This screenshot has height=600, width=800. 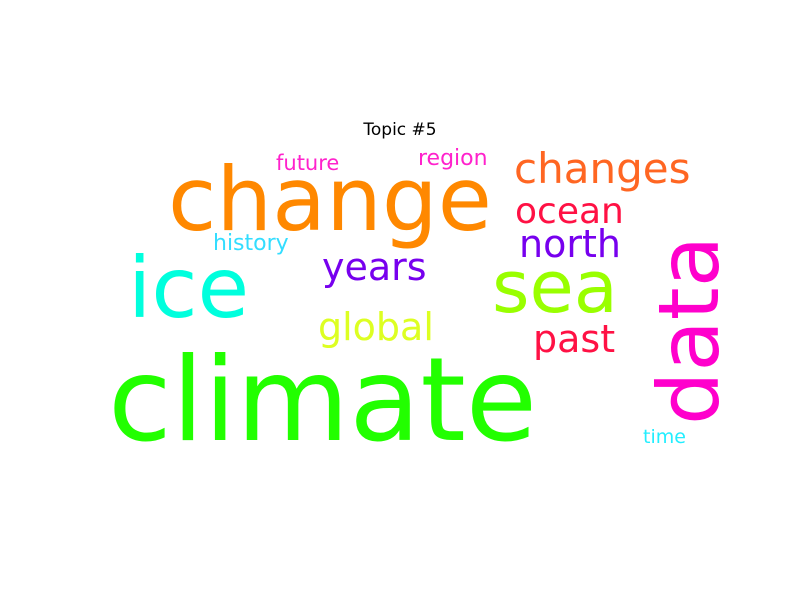 I want to click on word-changes: changes, so click(x=602, y=168).